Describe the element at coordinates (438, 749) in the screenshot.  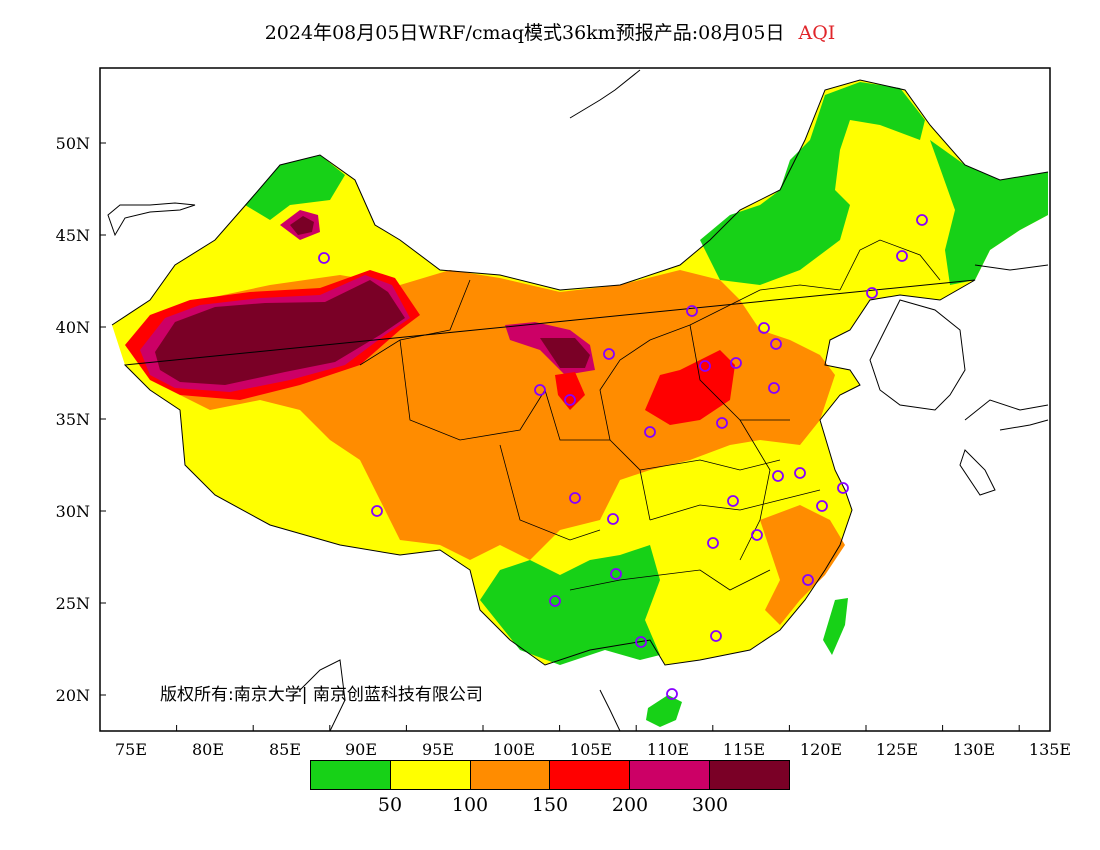
I see `x-axis-label-95e: 95E` at that location.